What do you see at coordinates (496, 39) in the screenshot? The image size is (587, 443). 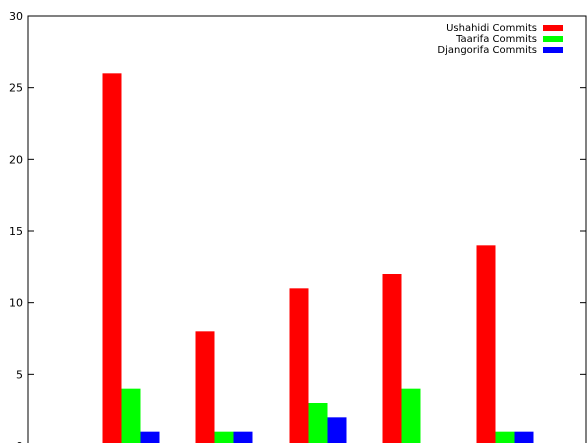 I see `legend-label-1: Taarifa Commits` at bounding box center [496, 39].